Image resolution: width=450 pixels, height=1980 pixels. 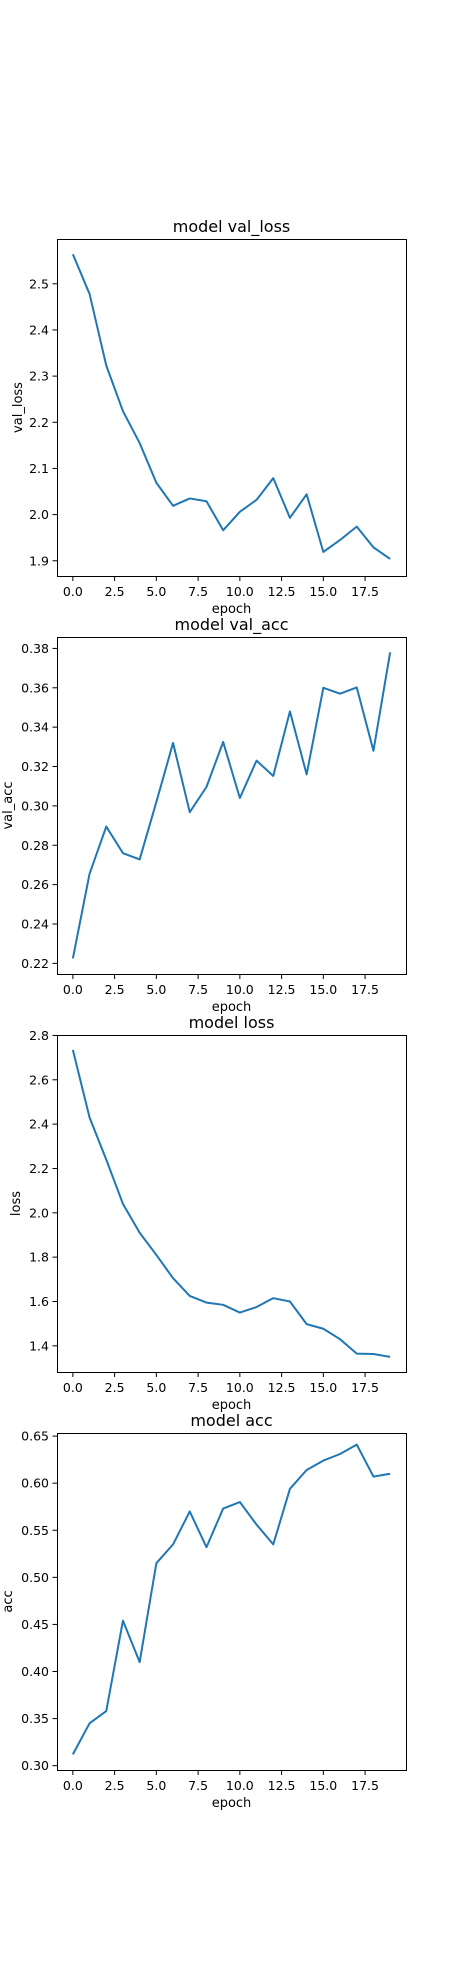 What do you see at coordinates (35, 963) in the screenshot?
I see `y-tick-label: 0.22` at bounding box center [35, 963].